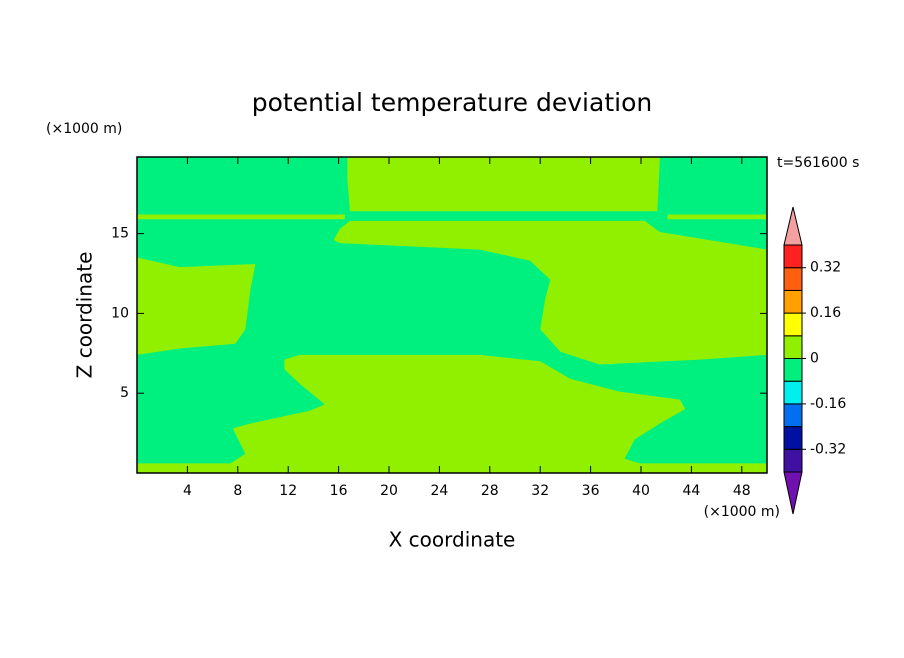 This screenshot has height=658, width=904. What do you see at coordinates (490, 491) in the screenshot?
I see `x-tick-label: 28` at bounding box center [490, 491].